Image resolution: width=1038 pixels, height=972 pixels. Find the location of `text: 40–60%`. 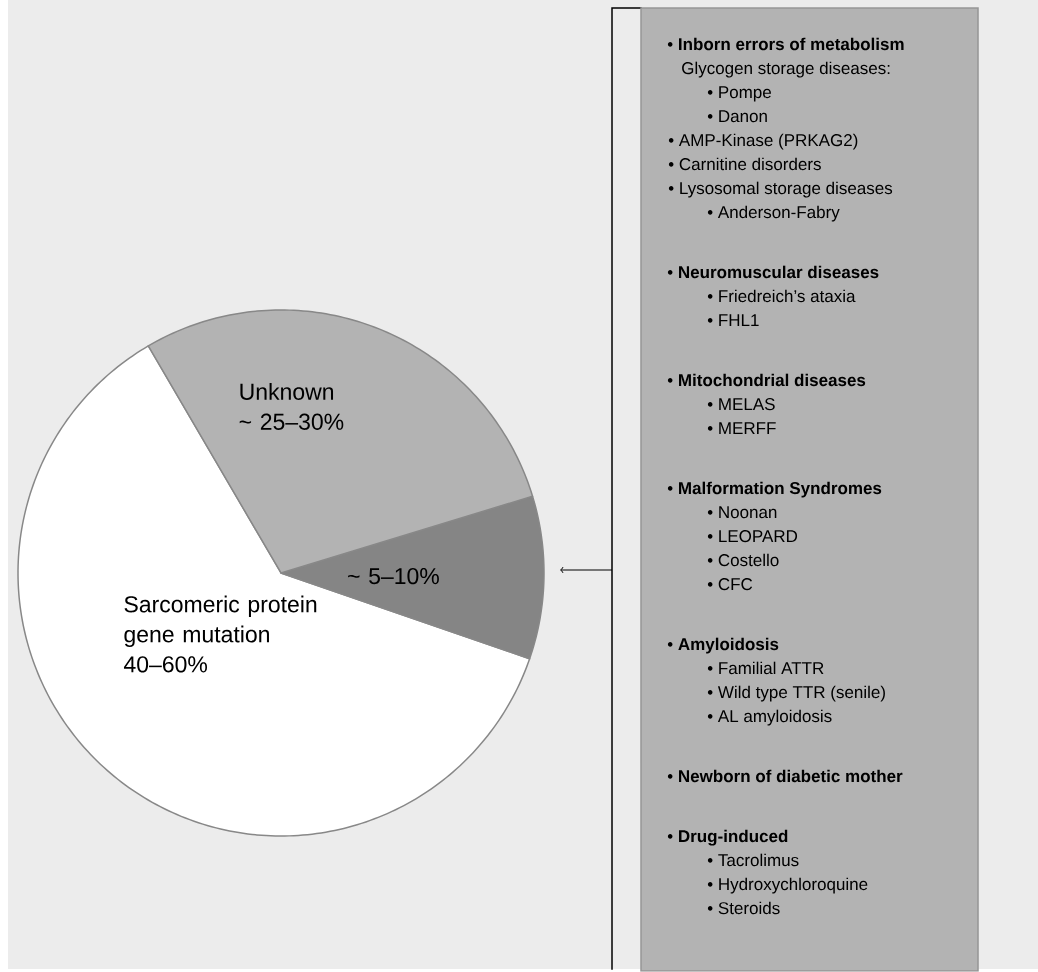

text: 40–60% is located at coordinates (165, 664).